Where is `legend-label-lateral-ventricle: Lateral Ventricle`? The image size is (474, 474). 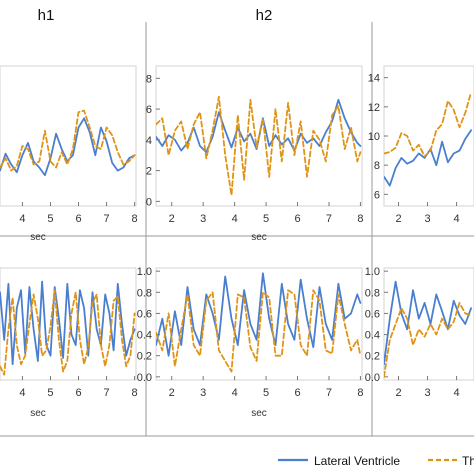
legend-label-lateral-ventricle: Lateral Ventricle is located at coordinates (357, 461).